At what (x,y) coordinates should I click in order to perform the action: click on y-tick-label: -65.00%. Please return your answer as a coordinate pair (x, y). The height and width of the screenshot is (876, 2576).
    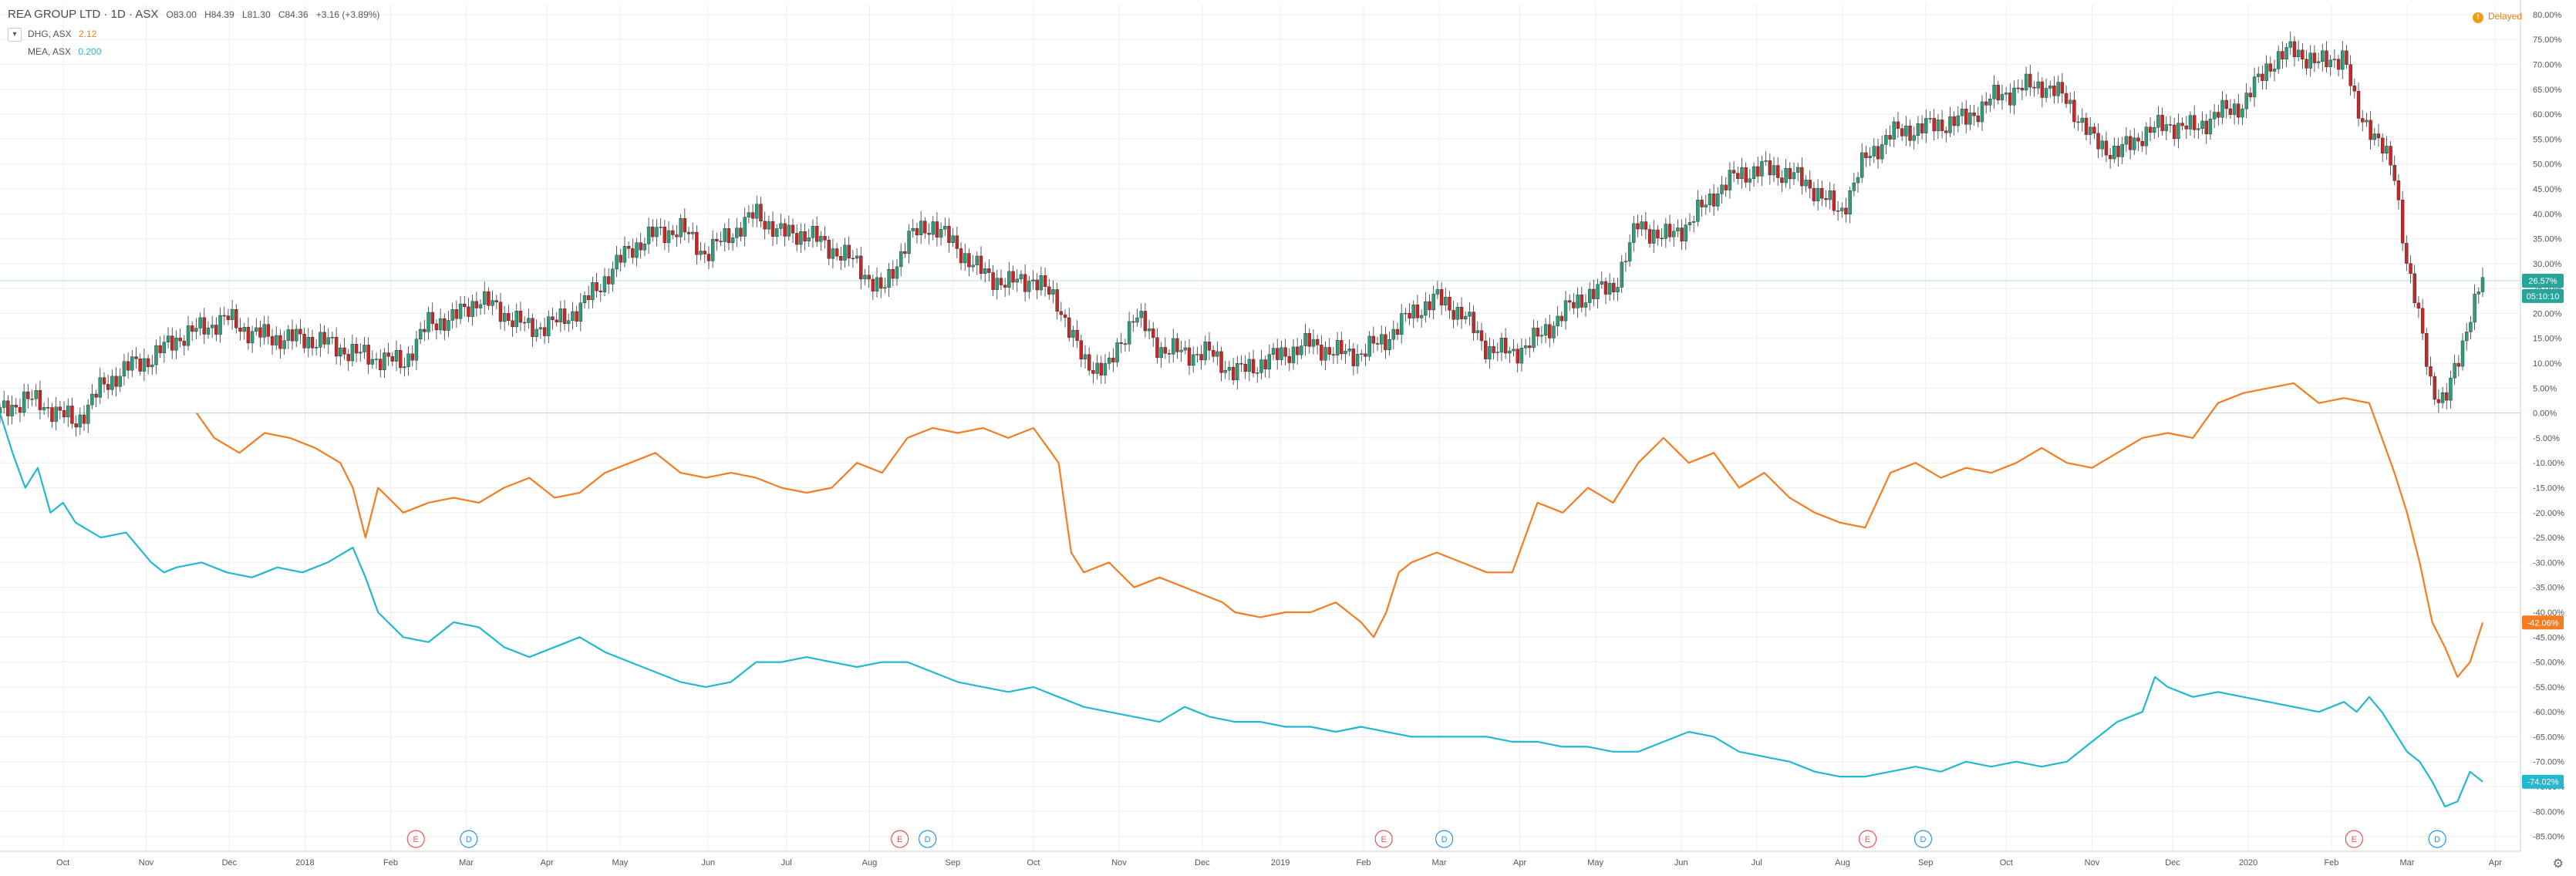
    Looking at the image, I should click on (2548, 737).